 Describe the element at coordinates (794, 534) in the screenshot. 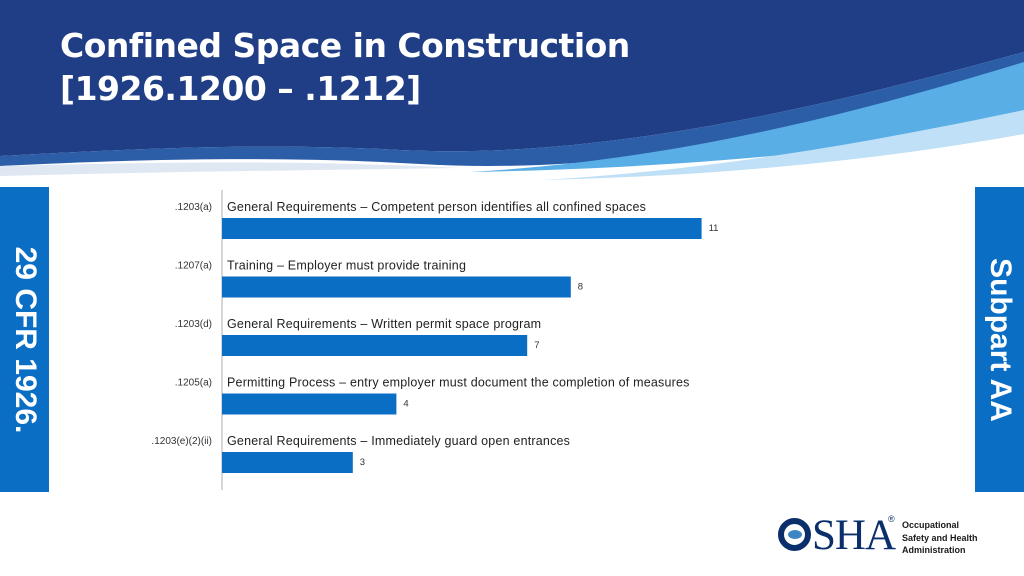

I see `osha-logo-icon` at that location.